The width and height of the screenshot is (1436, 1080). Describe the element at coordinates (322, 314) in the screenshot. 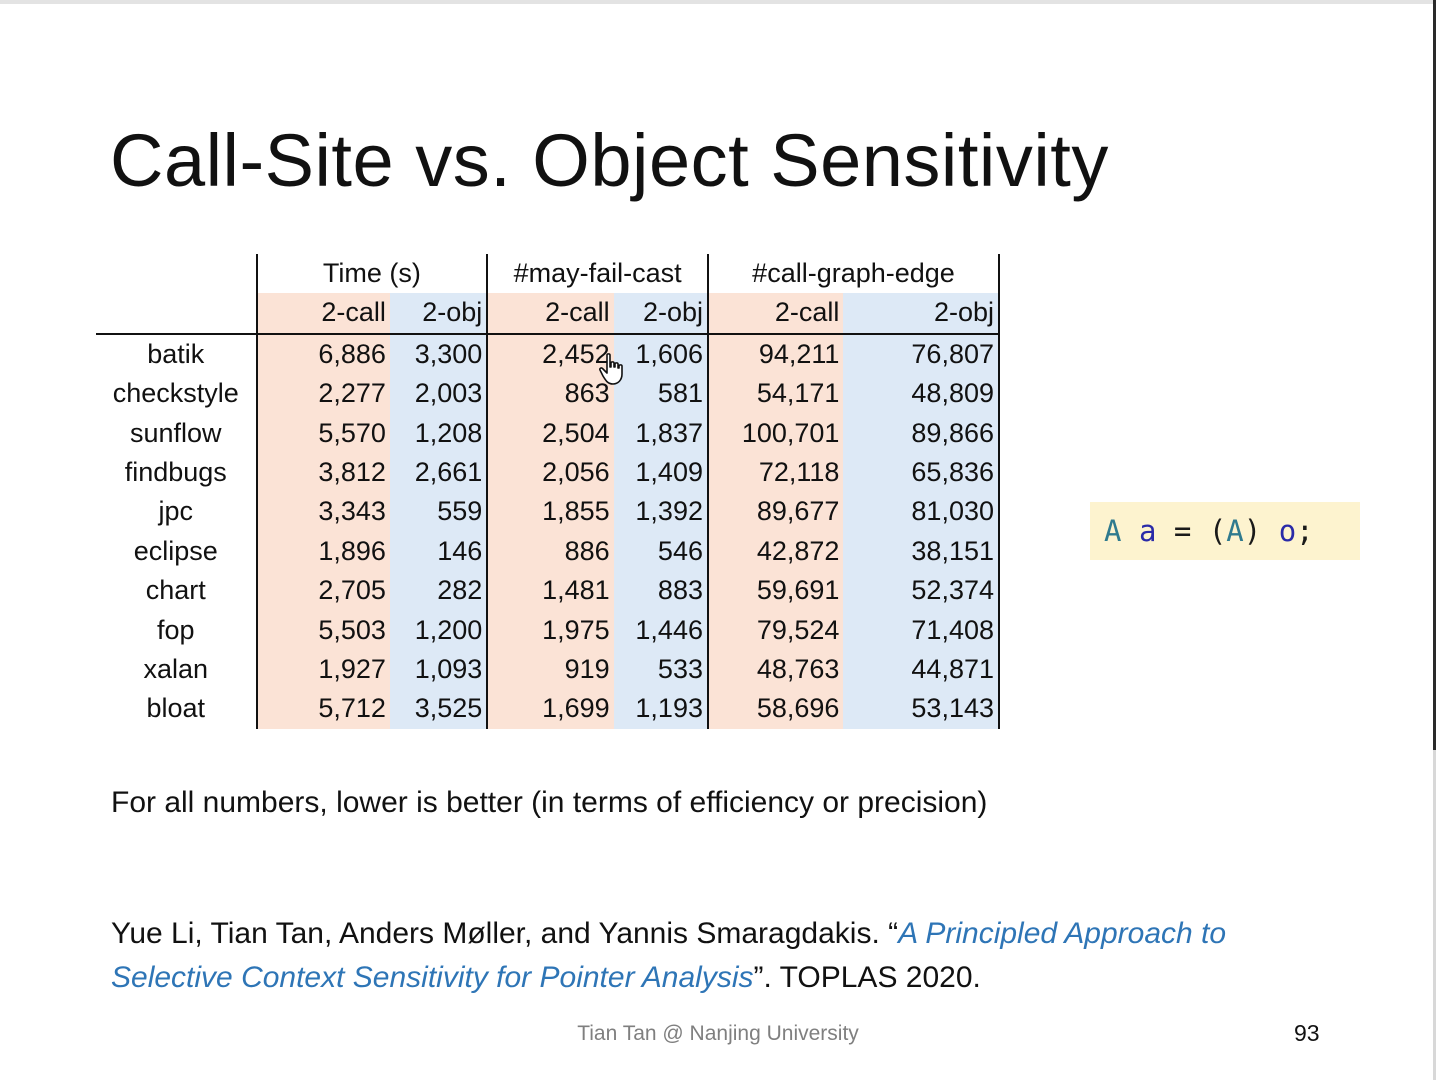

I see `sub-header-time-2call: 2-call` at that location.